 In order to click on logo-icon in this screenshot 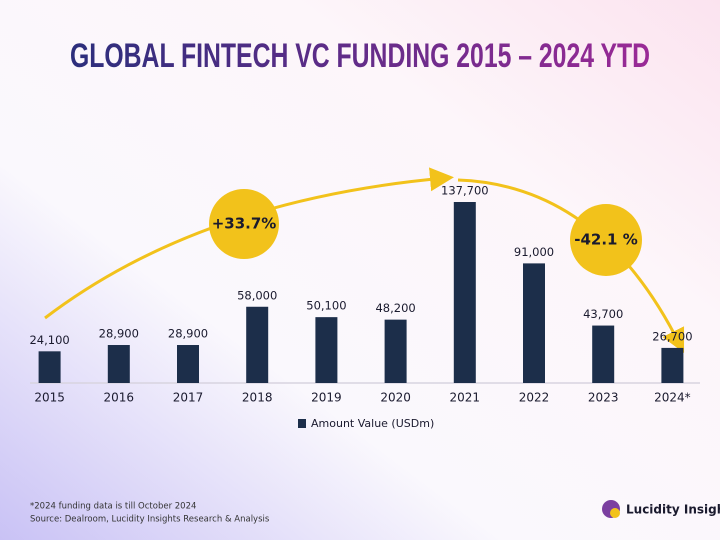, I will do `click(615, 513)`.